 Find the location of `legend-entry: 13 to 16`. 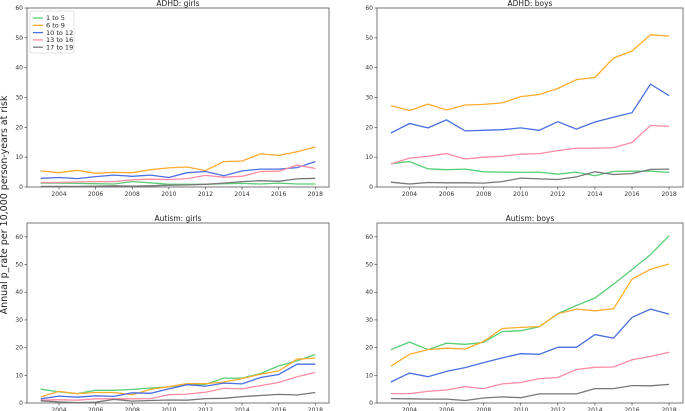

legend-entry: 13 to 16 is located at coordinates (59, 40).